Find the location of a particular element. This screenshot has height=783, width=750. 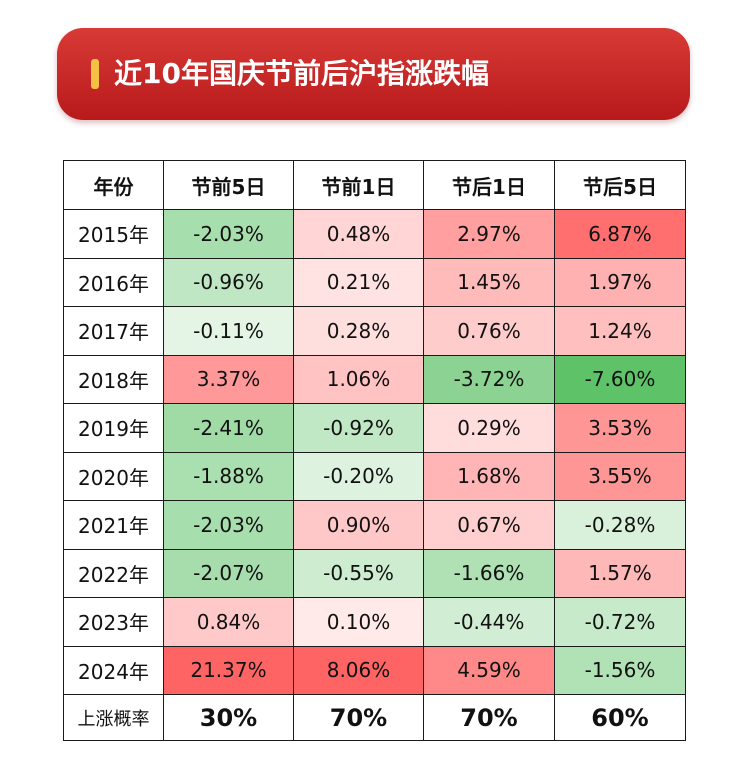

value-cell: 1.06% is located at coordinates (358, 379).